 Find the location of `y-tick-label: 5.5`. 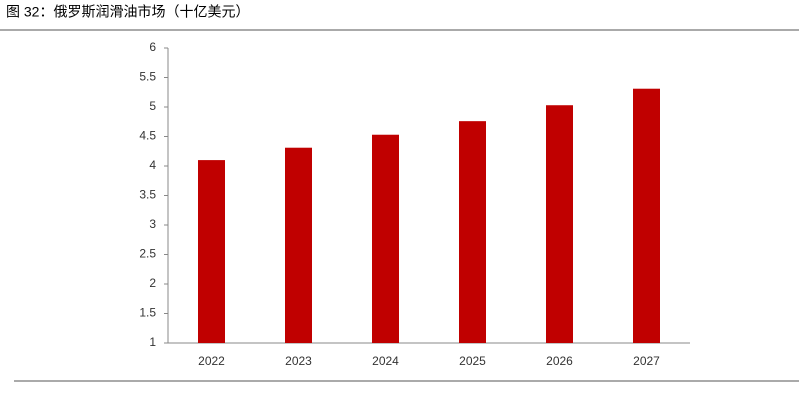

y-tick-label: 5.5 is located at coordinates (147, 77).